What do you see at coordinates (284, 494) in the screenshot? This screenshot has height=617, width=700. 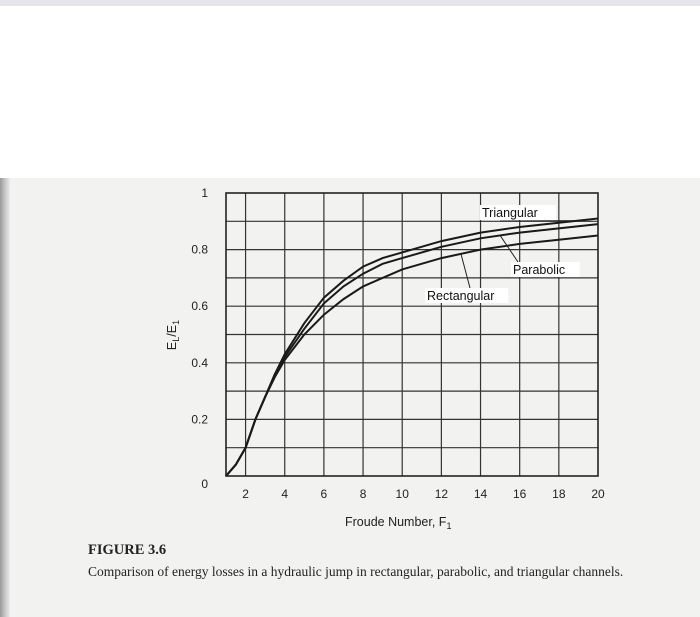 I see `x-tick-label: 4` at bounding box center [284, 494].